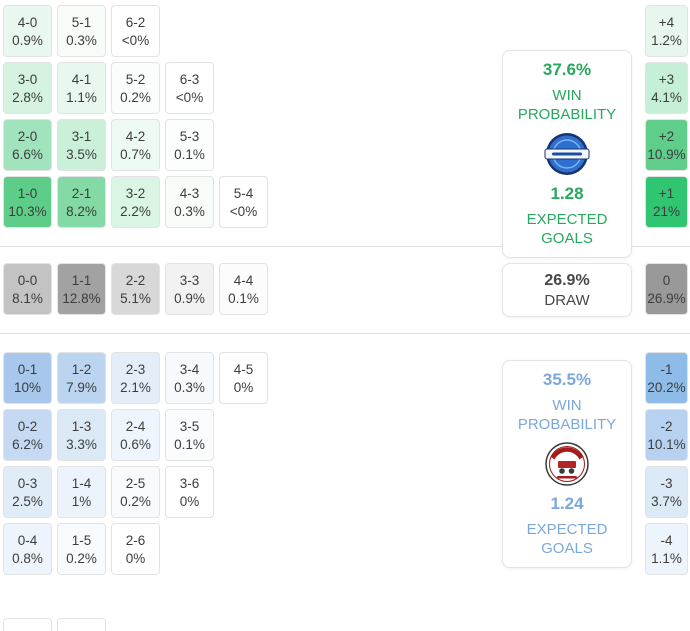  Describe the element at coordinates (135, 88) in the screenshot. I see `score-cell: 5-2 0.2%` at that location.